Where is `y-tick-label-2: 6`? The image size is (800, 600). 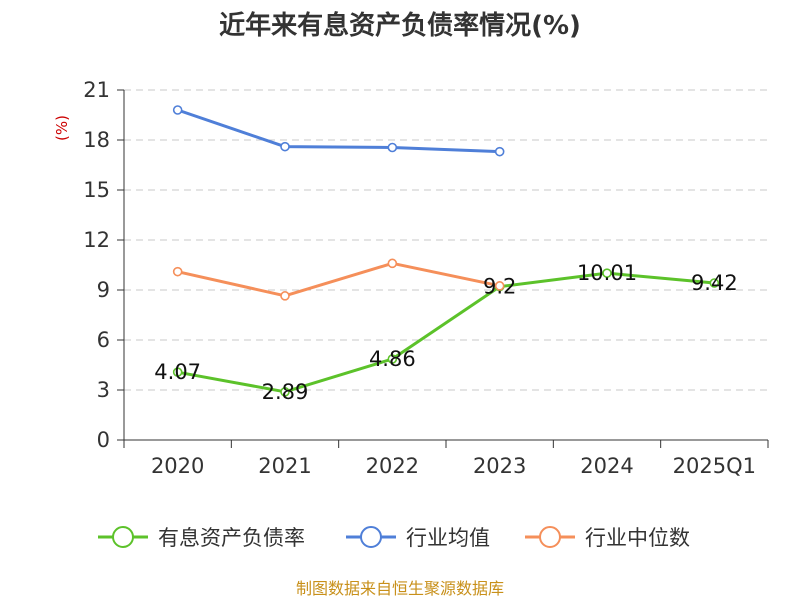
y-tick-label-2: 6 is located at coordinates (103, 340).